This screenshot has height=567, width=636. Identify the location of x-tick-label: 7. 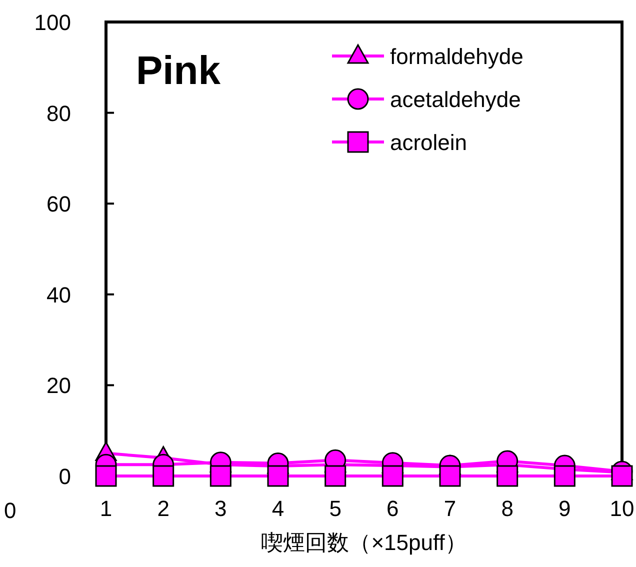
(450, 508).